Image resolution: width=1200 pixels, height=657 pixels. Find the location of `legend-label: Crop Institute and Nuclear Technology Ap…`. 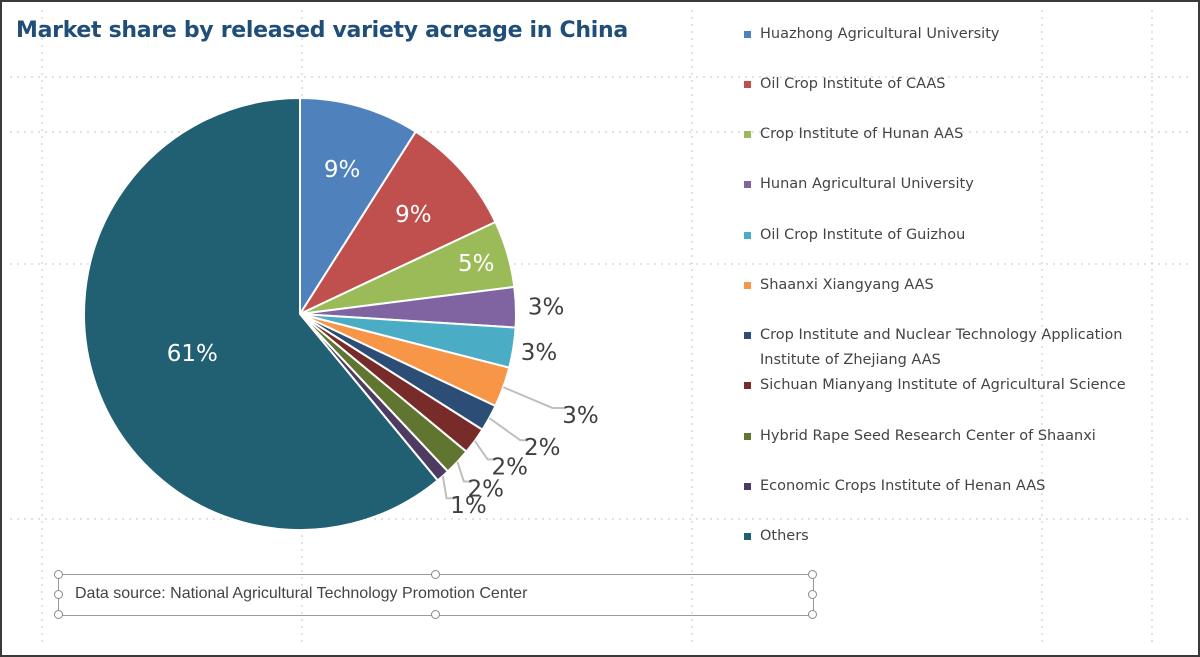

legend-label: Crop Institute and Nuclear Technology Ap… is located at coordinates (941, 347).